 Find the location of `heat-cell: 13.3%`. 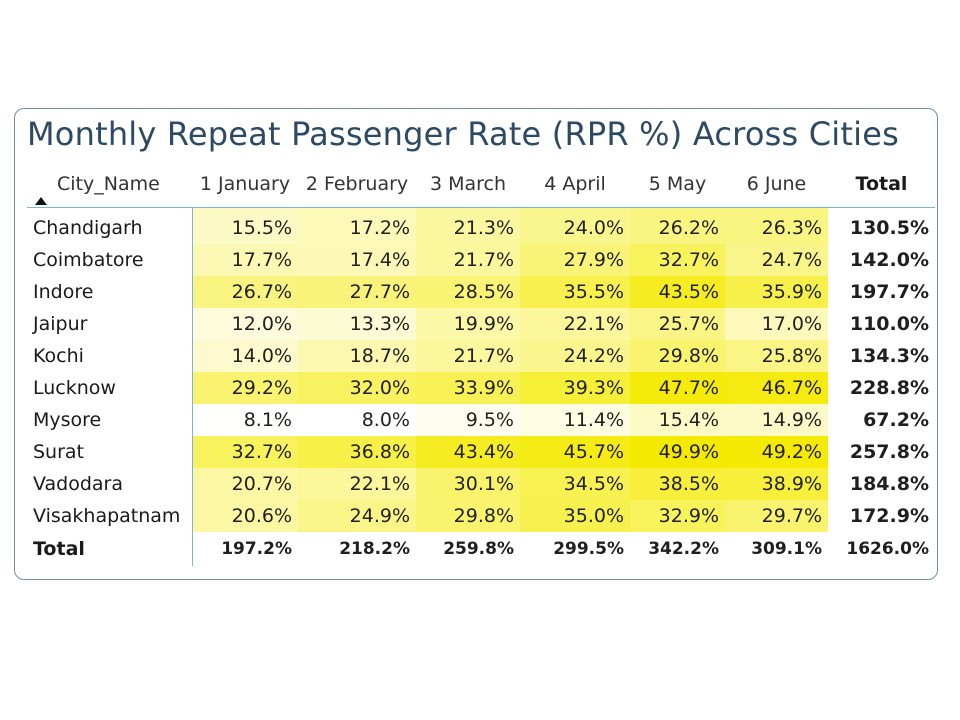

heat-cell: 13.3% is located at coordinates (357, 324).